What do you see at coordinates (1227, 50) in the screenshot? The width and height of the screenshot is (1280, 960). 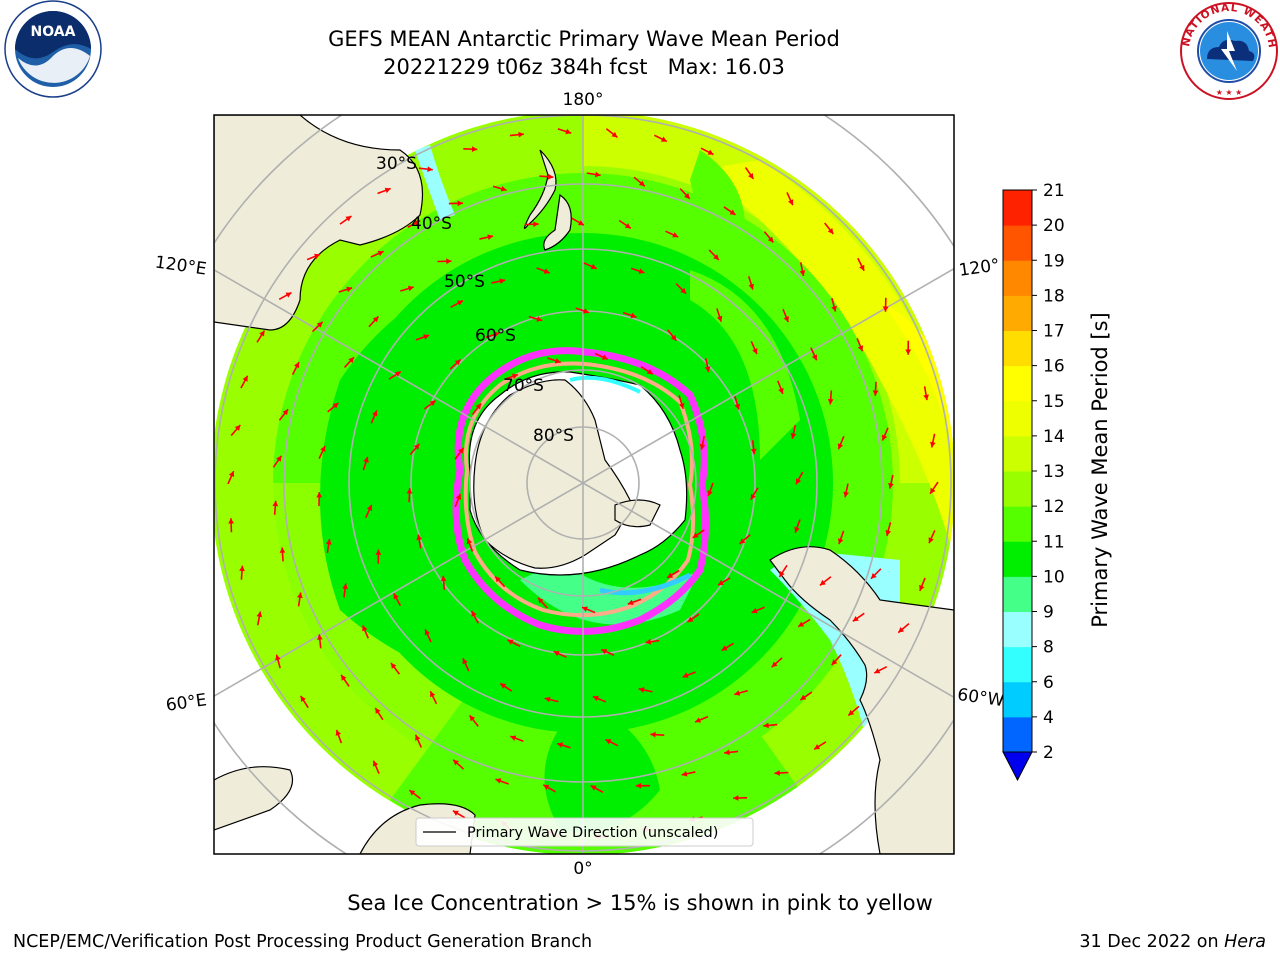 I see `nws-logo: NATIONAL WEATHER SERVICE ★ ★ ★` at bounding box center [1227, 50].